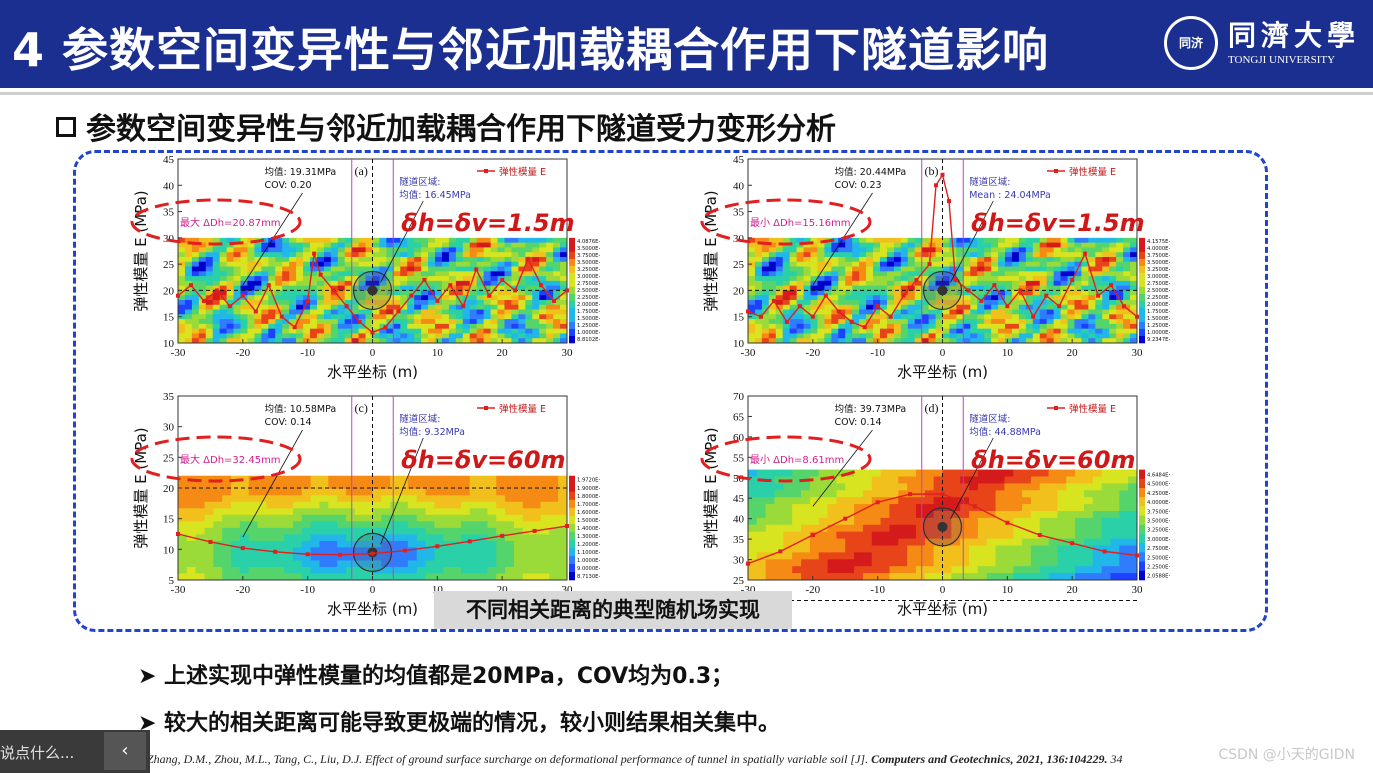 The height and width of the screenshot is (773, 1373). I want to click on collapse-button: ‹, so click(125, 751).